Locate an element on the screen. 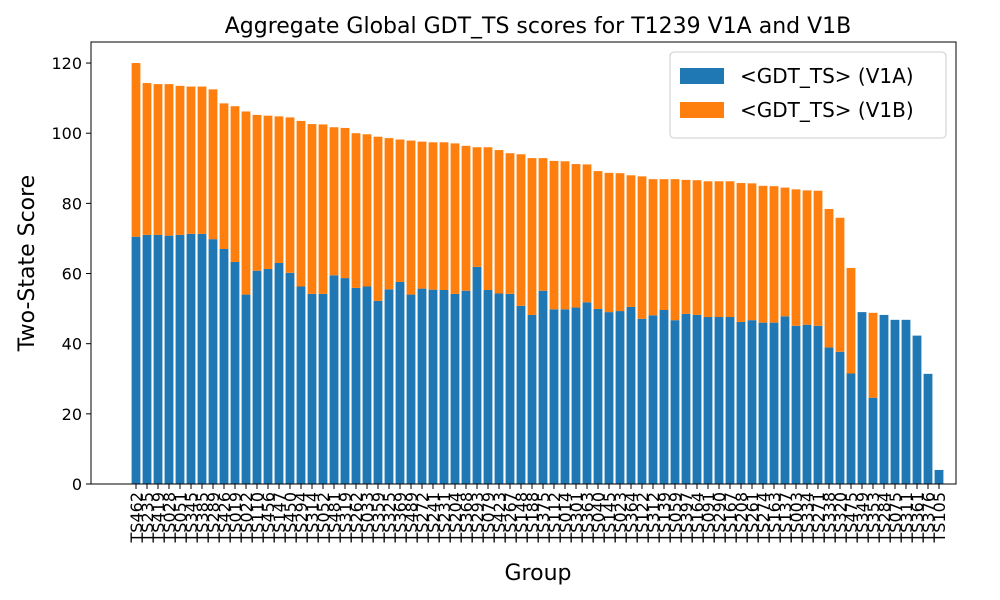  x-tick-label: TS349 is located at coordinates (862, 517).